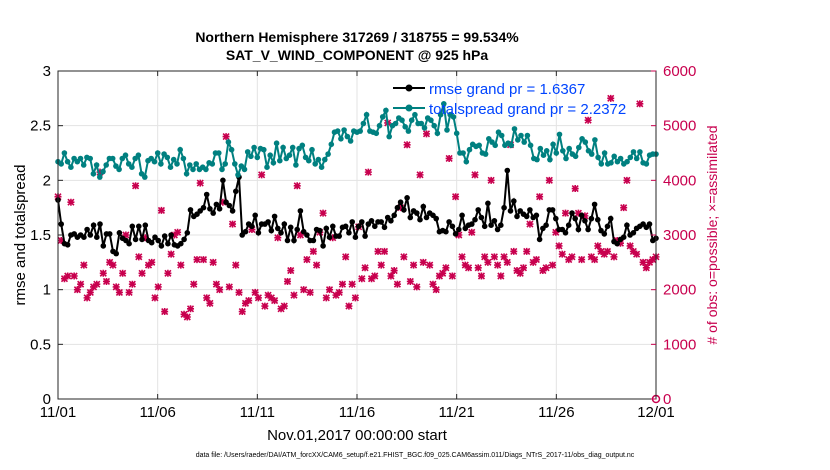 The width and height of the screenshot is (830, 470). What do you see at coordinates (712, 234) in the screenshot?
I see `y-right-axis-label: # of obs: o=possible; ×=assimilated` at bounding box center [712, 234].